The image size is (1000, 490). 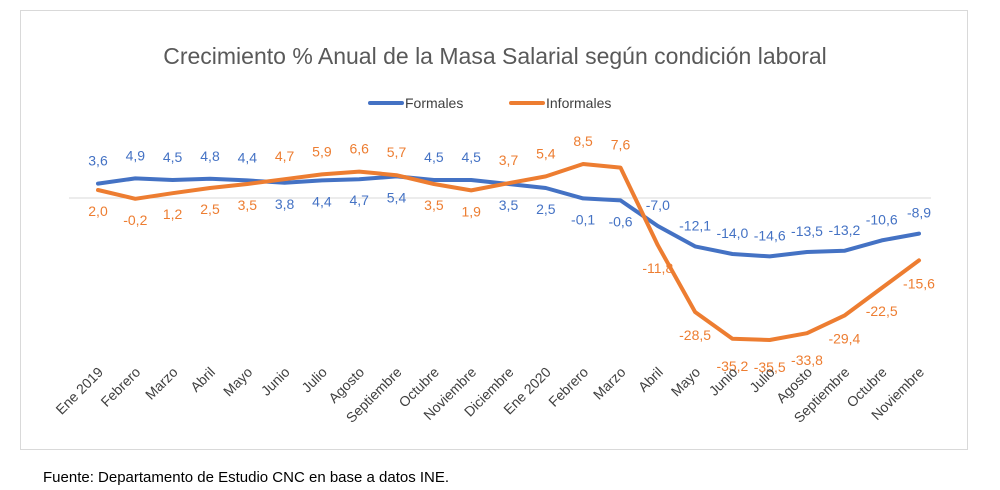 I want to click on data-label-formales: 4,7, so click(x=359, y=200).